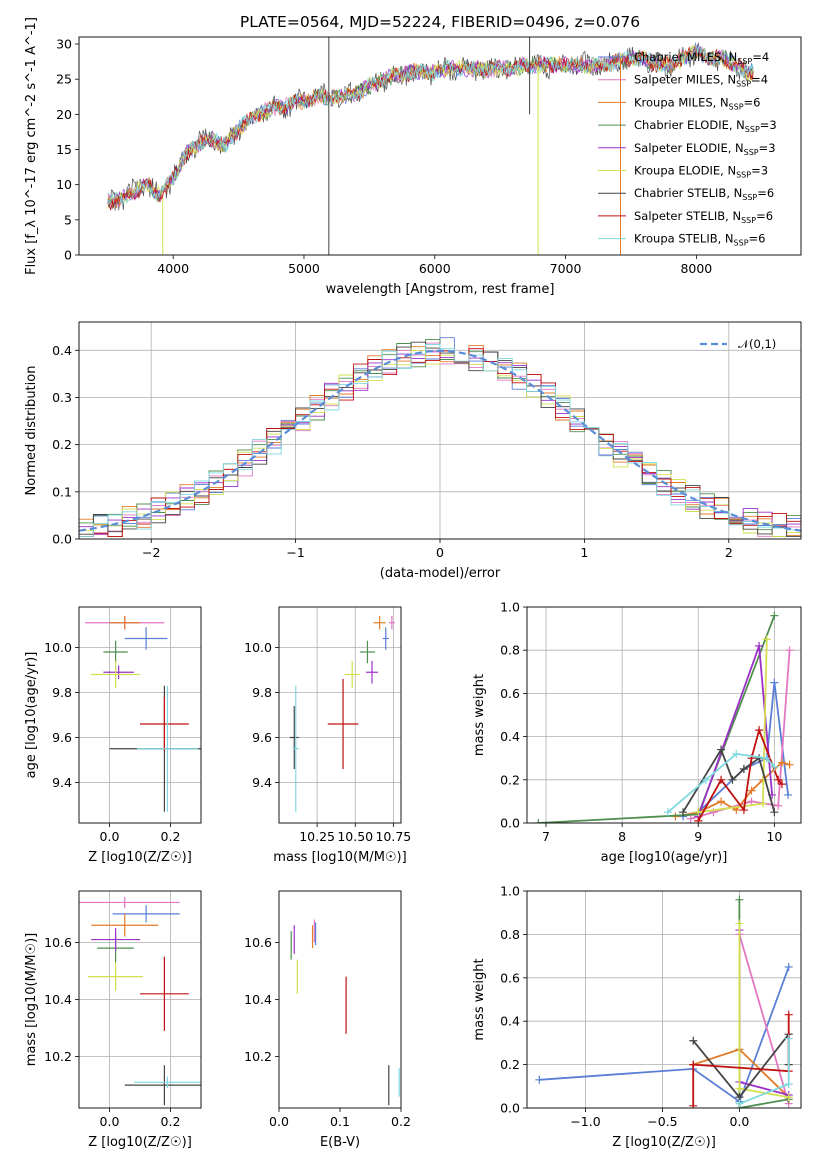 This screenshot has width=819, height=1170. What do you see at coordinates (262, 692) in the screenshot?
I see `y-tick-label: 9.8` at bounding box center [262, 692].